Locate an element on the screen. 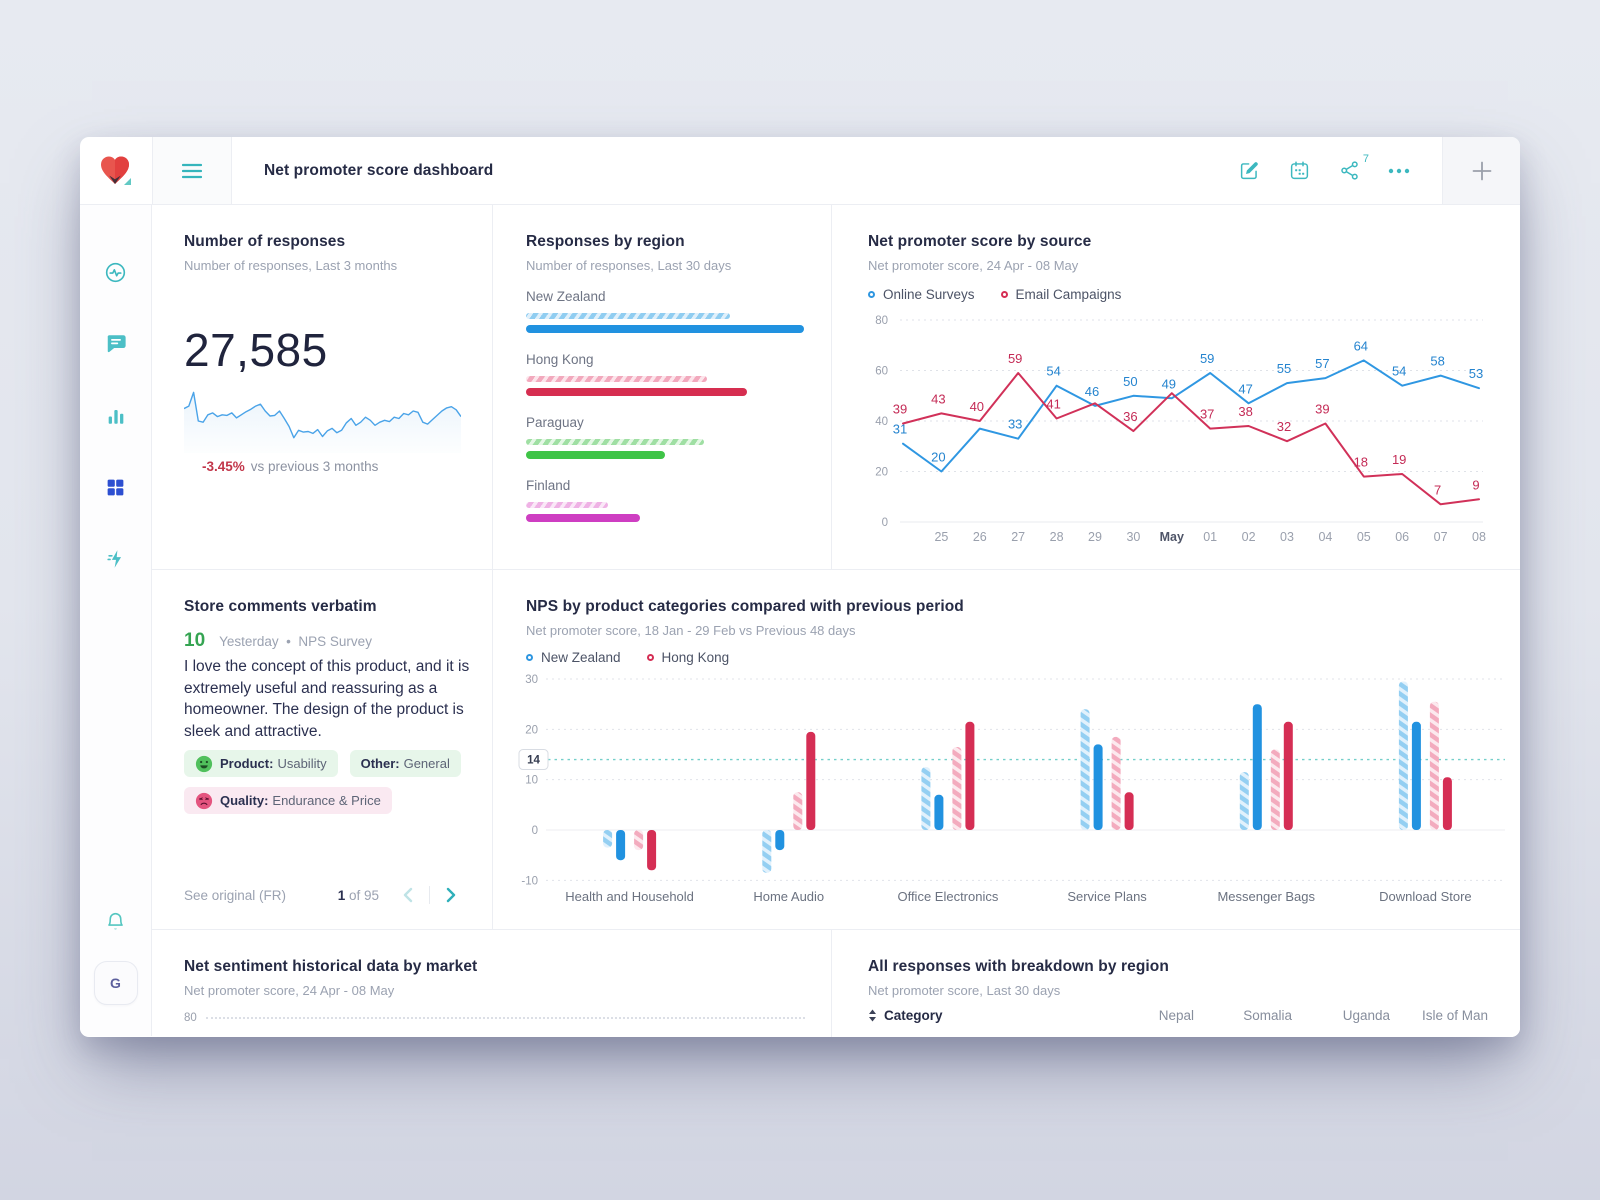 This screenshot has width=1600, height=1200. svg-text: Service Plans is located at coordinates (1107, 896).